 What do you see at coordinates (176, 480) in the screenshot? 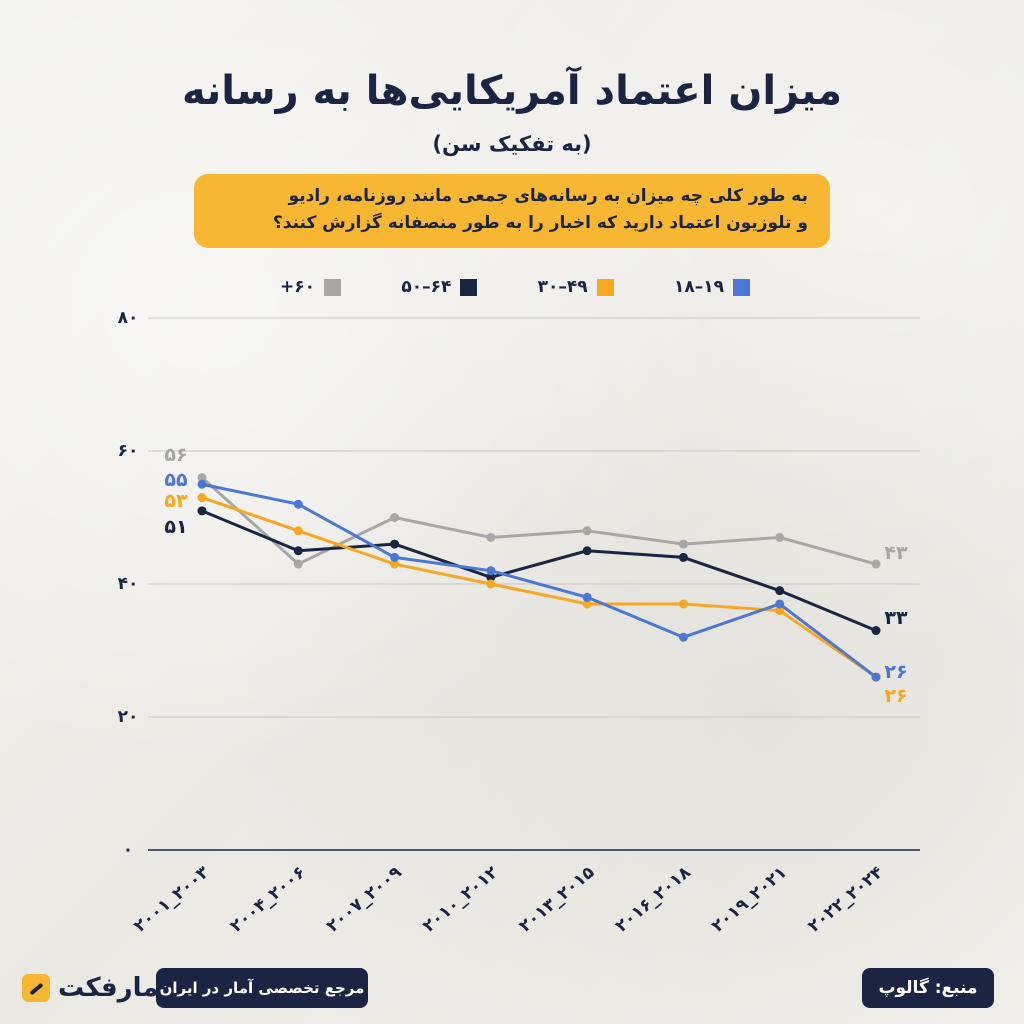
I see `start-data-label: ۵۵` at bounding box center [176, 480].